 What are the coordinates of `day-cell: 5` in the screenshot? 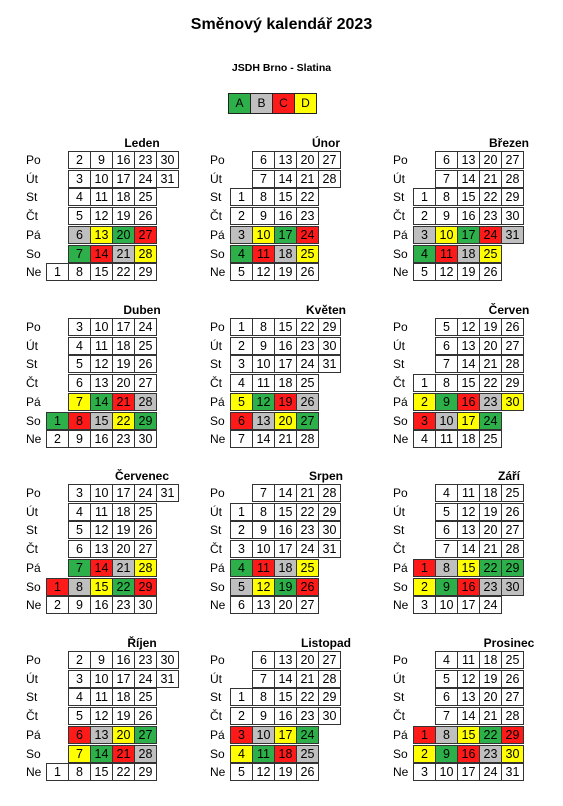 It's located at (79, 364).